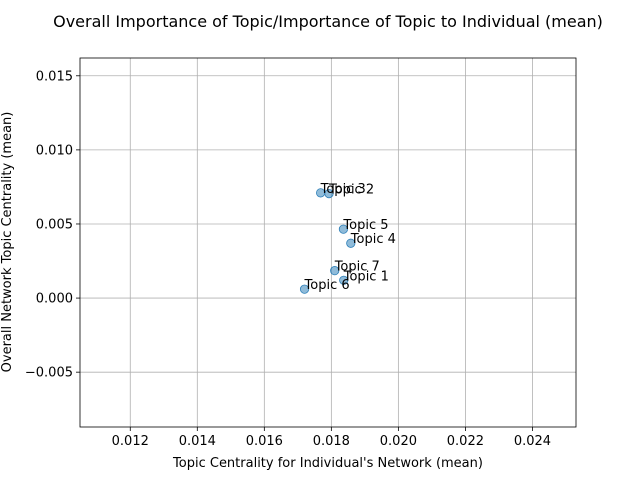 The image size is (640, 480). What do you see at coordinates (197, 441) in the screenshot?
I see `x-tick-label: 0.014` at bounding box center [197, 441].